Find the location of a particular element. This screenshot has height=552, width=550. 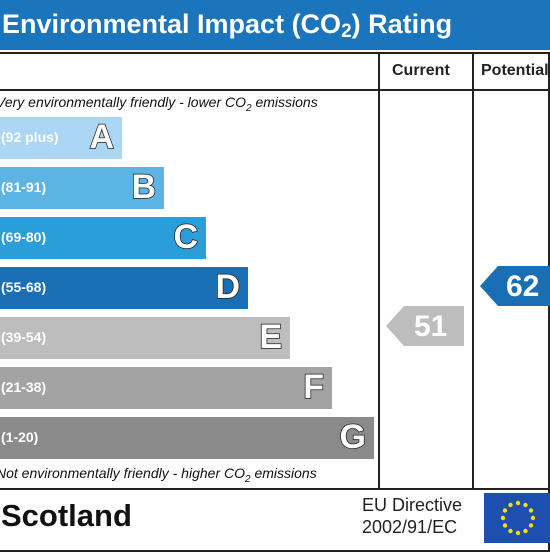

column-header-potential: Potential is located at coordinates (515, 70).